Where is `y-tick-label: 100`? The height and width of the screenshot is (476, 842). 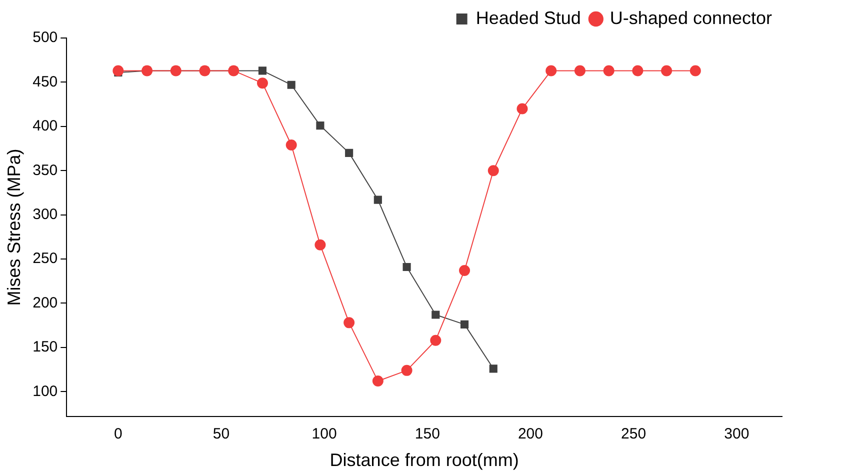
y-tick-label: 100 is located at coordinates (45, 391).